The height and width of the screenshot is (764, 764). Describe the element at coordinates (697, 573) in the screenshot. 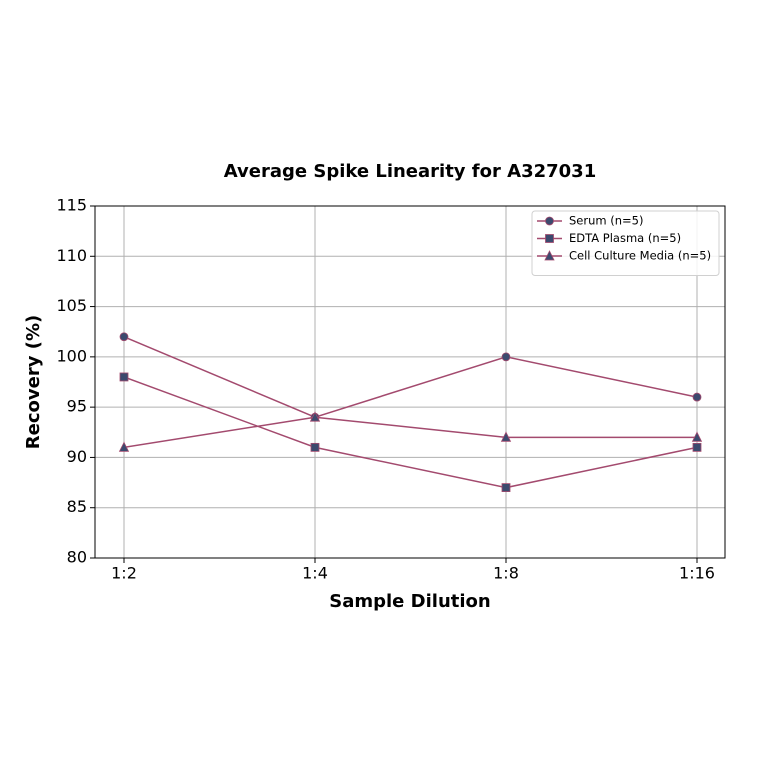

I see `x-tick-label: 1:16` at that location.